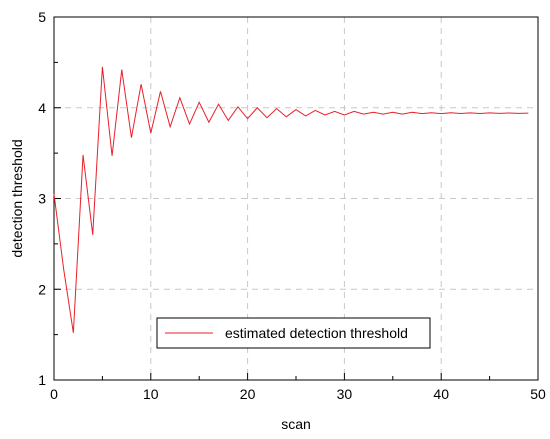 The width and height of the screenshot is (550, 439). What do you see at coordinates (248, 394) in the screenshot?
I see `x-tick-label: 20` at bounding box center [248, 394].